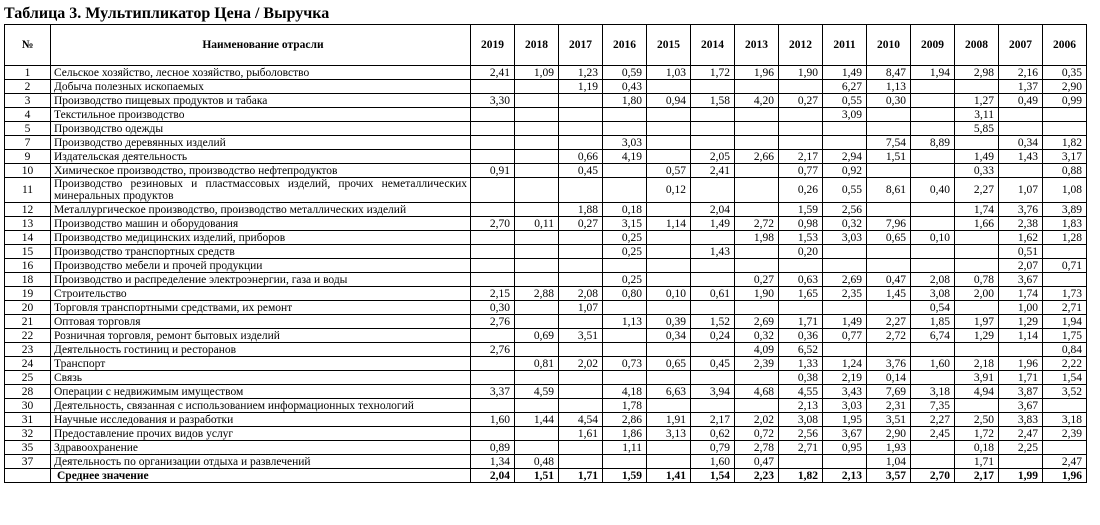 Image resolution: width=1100 pixels, height=525 pixels. What do you see at coordinates (800, 190) in the screenshot?
I see `value-cell: 0,26` at bounding box center [800, 190].